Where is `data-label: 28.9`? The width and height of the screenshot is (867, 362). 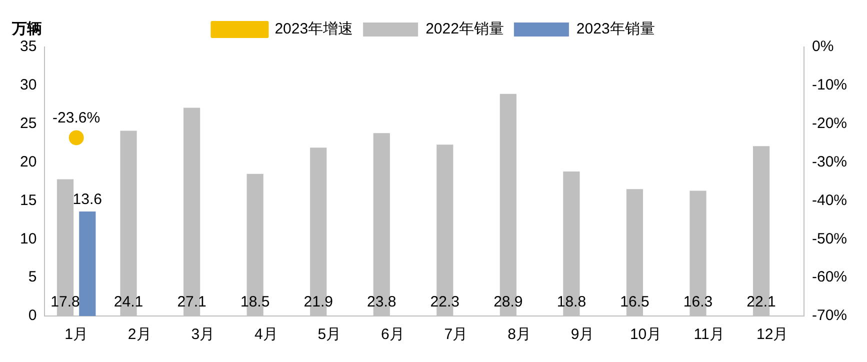 data-label: 28.9 is located at coordinates (508, 302).